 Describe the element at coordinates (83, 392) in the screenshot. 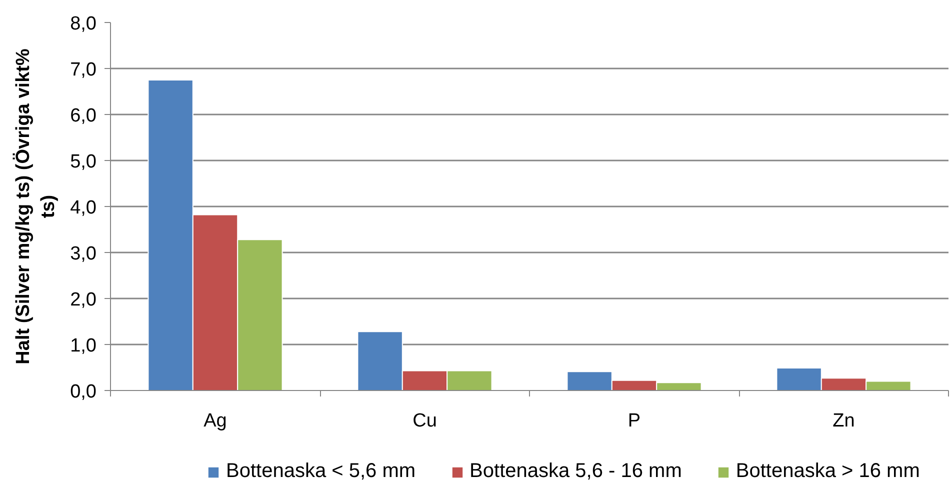

I see `y-tick-label: 0,0` at that location.